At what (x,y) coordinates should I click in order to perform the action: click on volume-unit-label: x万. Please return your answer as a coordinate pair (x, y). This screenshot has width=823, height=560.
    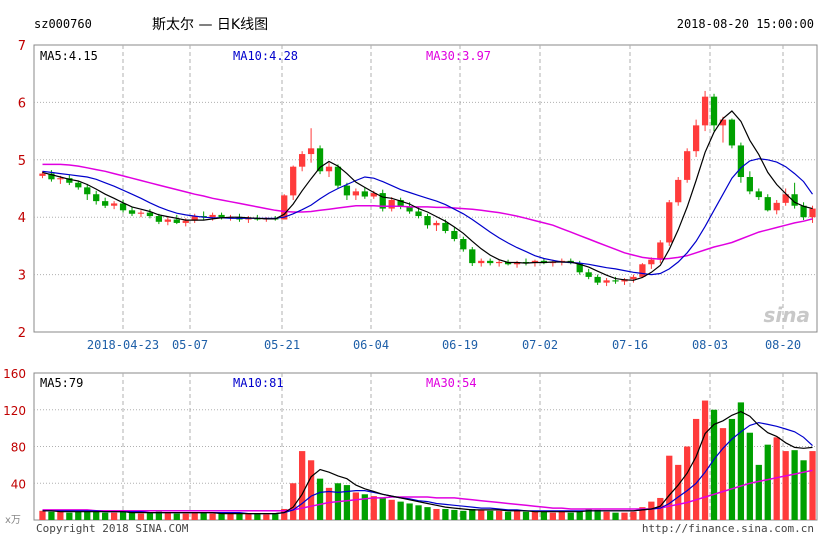
    Looking at the image, I should click on (13, 520).